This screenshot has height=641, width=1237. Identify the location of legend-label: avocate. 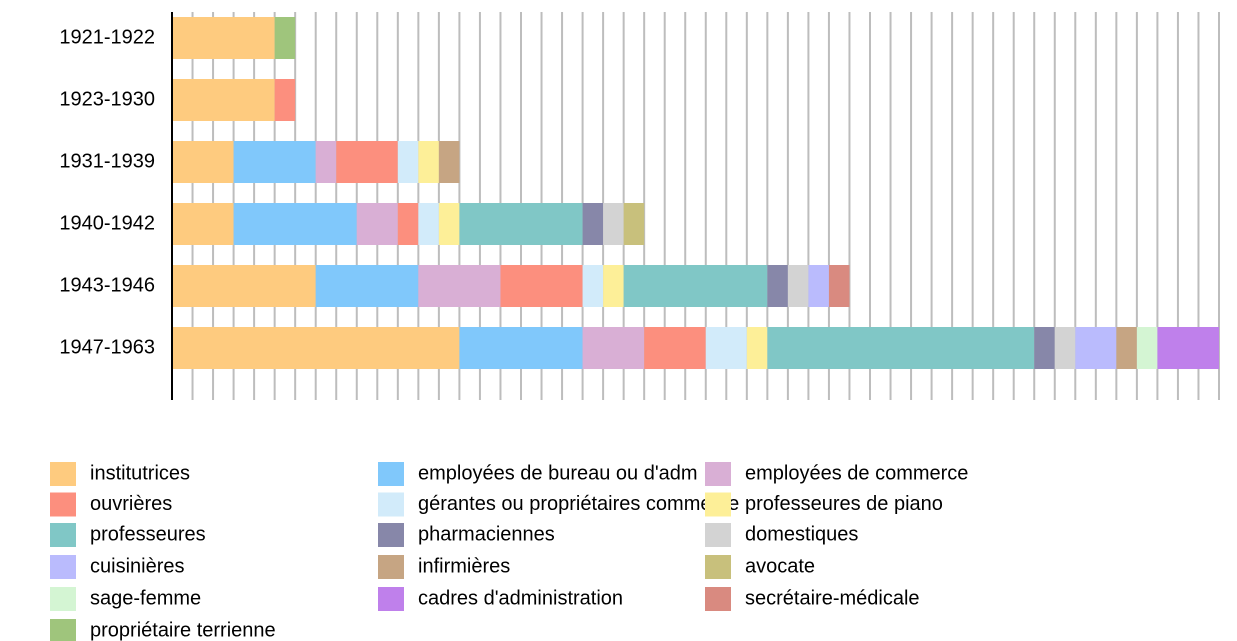
(780, 566).